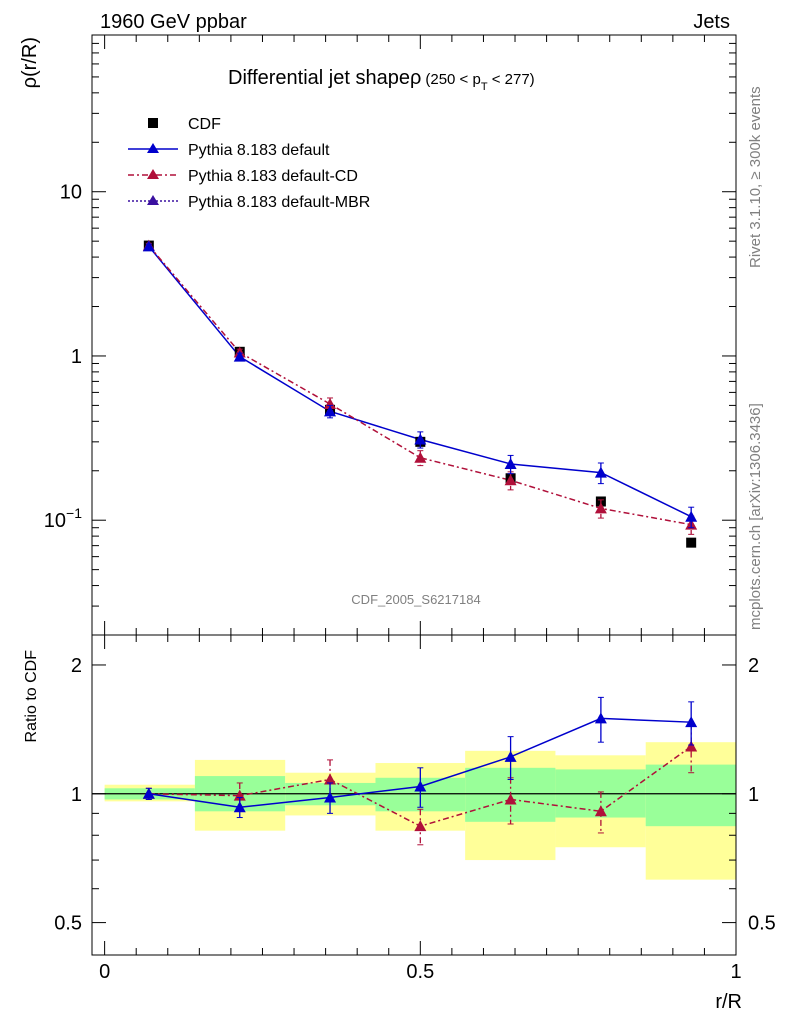  Describe the element at coordinates (63, 518) in the screenshot. I see `main-y-tick-label: 10−1` at that location.